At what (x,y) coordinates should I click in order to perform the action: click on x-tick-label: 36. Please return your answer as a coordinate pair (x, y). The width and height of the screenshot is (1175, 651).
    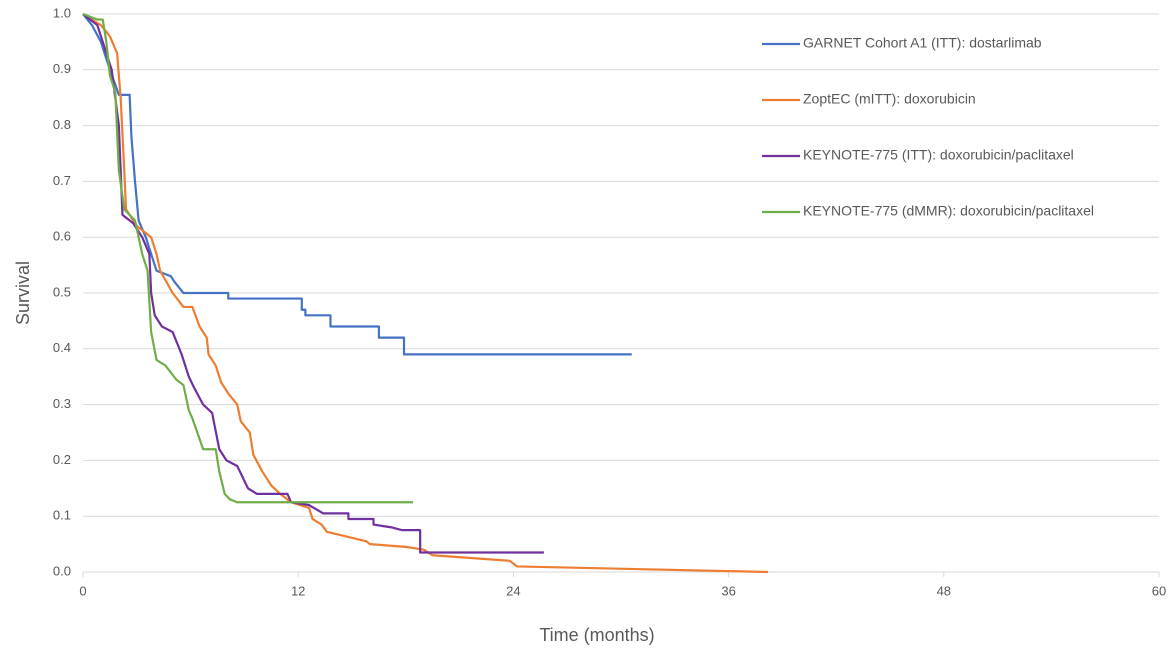
    Looking at the image, I should click on (728, 590).